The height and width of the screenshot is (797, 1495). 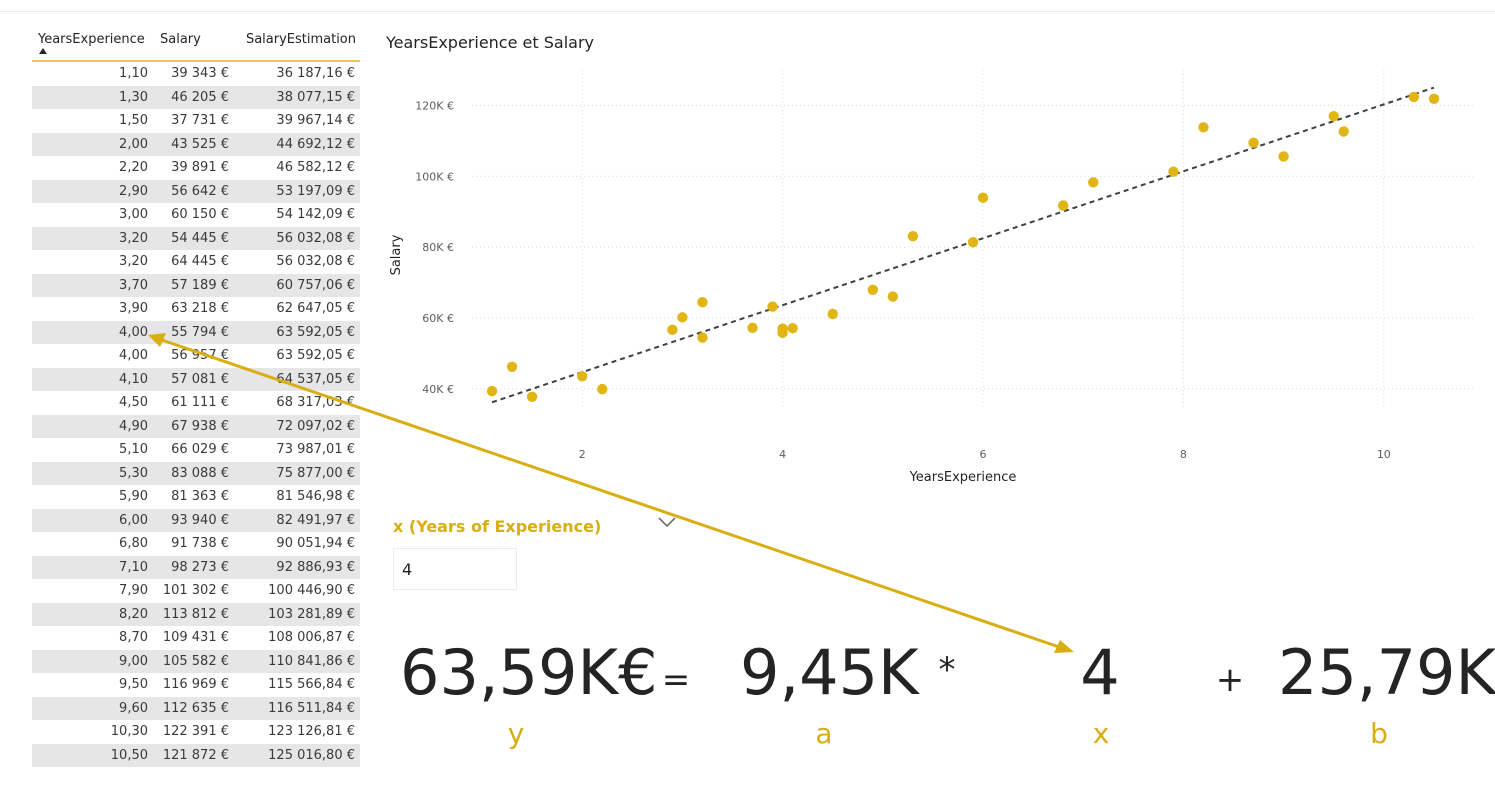 I want to click on column-header-years: YearsExperience, so click(x=91, y=39).